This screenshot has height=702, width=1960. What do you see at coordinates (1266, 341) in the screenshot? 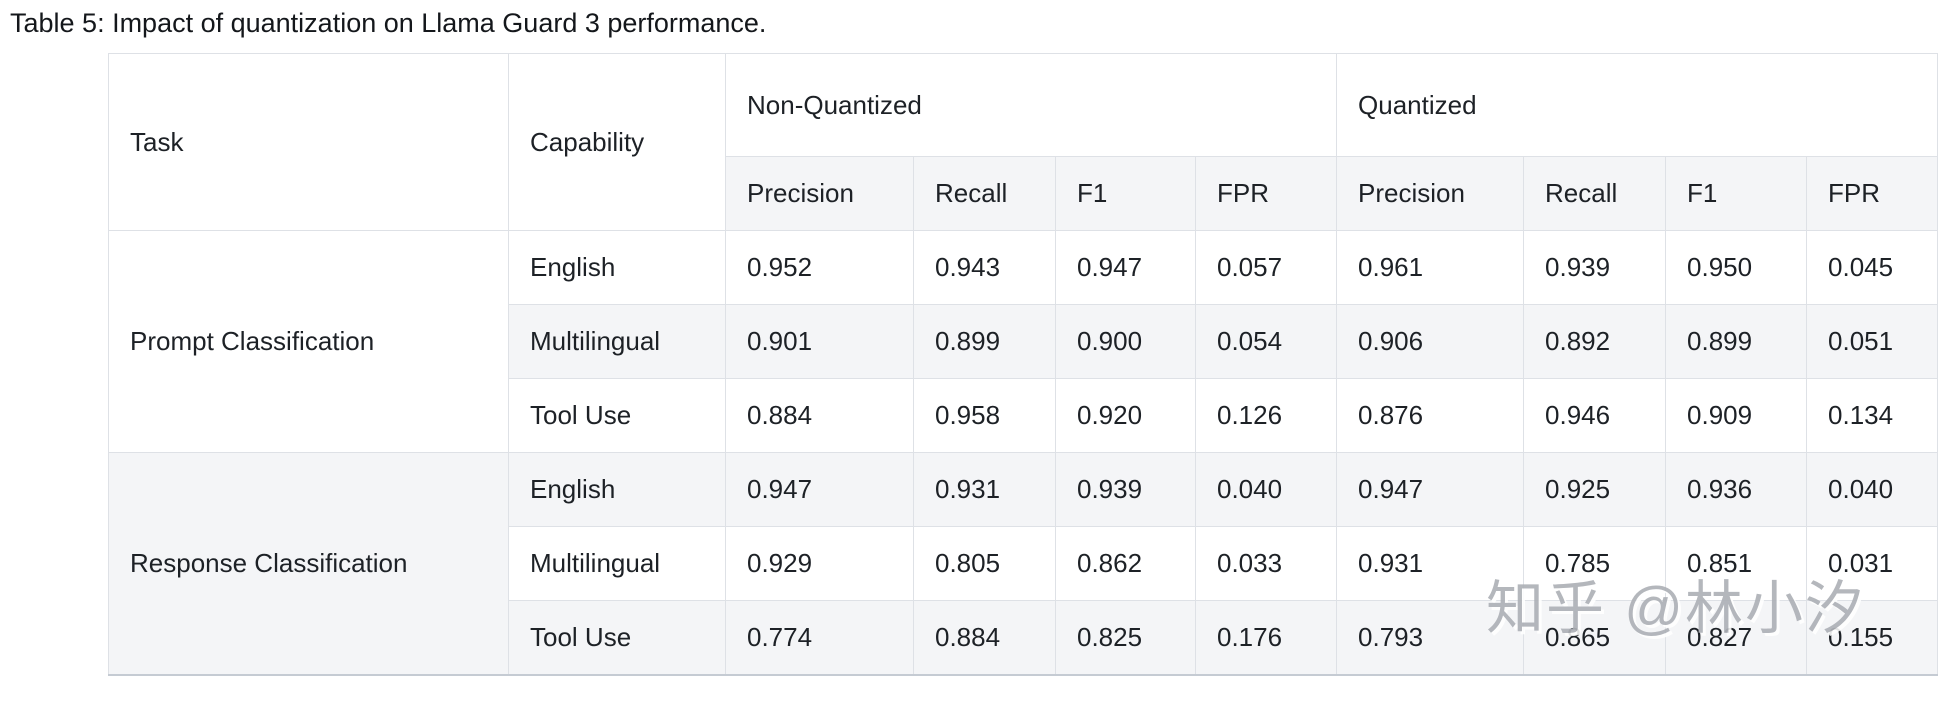
I see `metric-cell: 0.054` at bounding box center [1266, 341].